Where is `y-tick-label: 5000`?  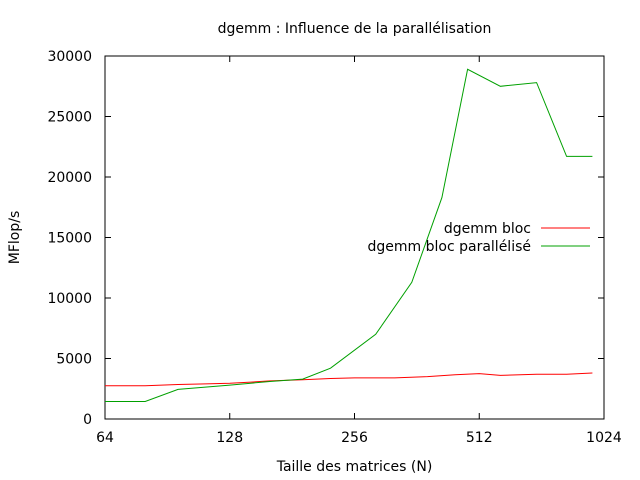
y-tick-label: 5000 is located at coordinates (74, 360).